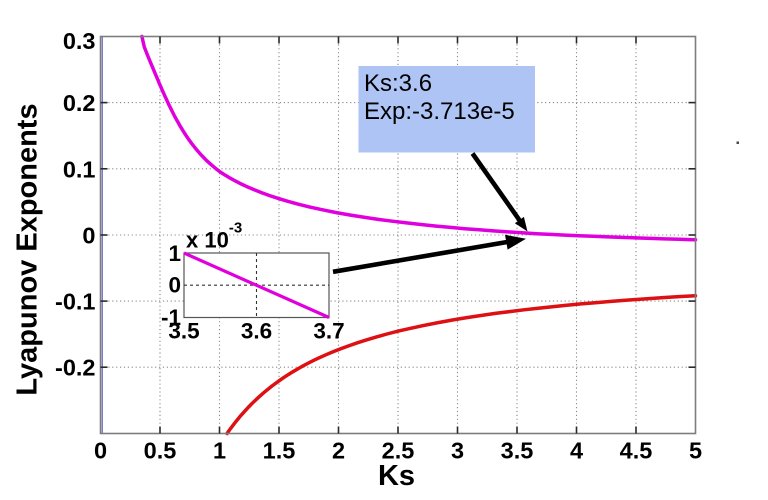  I want to click on svg-text: 4.5, so click(636, 451).